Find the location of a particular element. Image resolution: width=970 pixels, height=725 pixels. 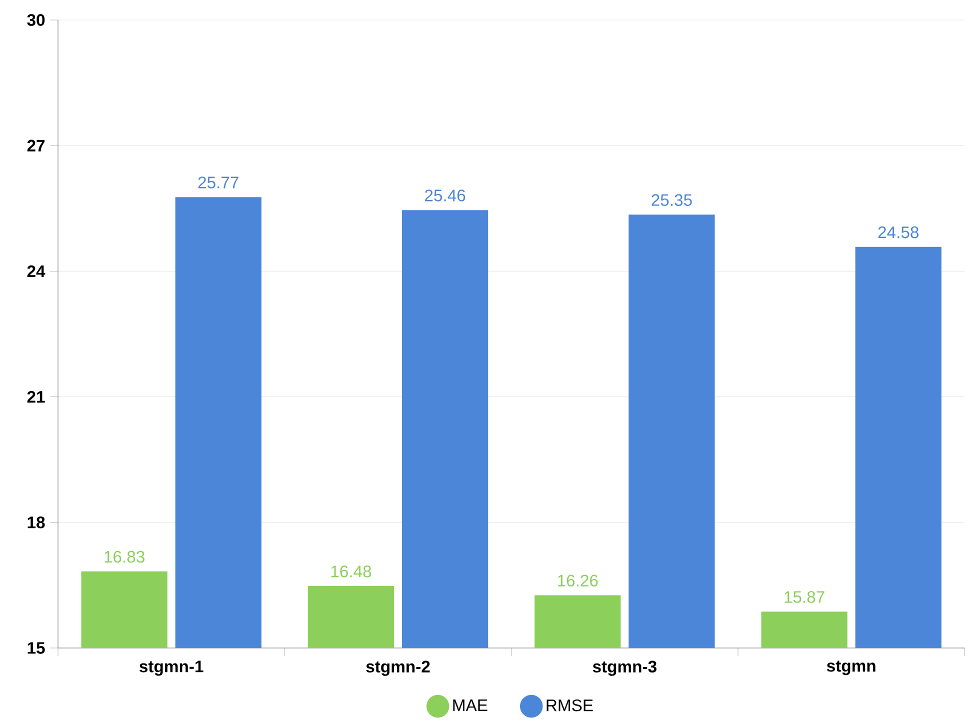

data-label: 16.26 is located at coordinates (578, 580).